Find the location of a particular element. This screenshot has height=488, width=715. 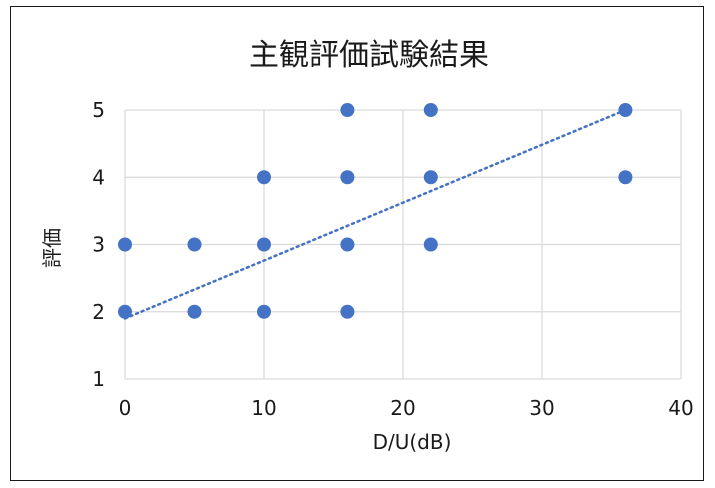

y-axis-title: 評価 is located at coordinates (52, 248).